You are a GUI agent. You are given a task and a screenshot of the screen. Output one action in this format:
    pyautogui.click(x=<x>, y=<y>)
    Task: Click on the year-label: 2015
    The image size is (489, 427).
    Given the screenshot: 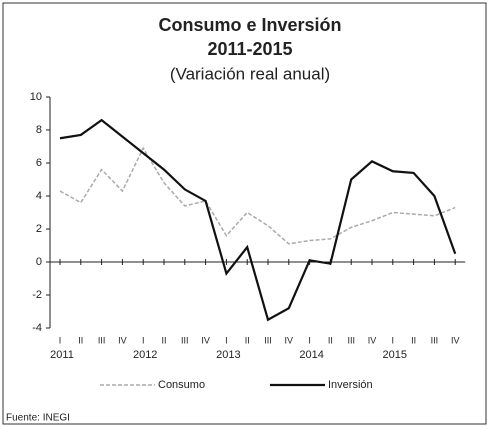 What is the action you would take?
    pyautogui.click(x=395, y=355)
    